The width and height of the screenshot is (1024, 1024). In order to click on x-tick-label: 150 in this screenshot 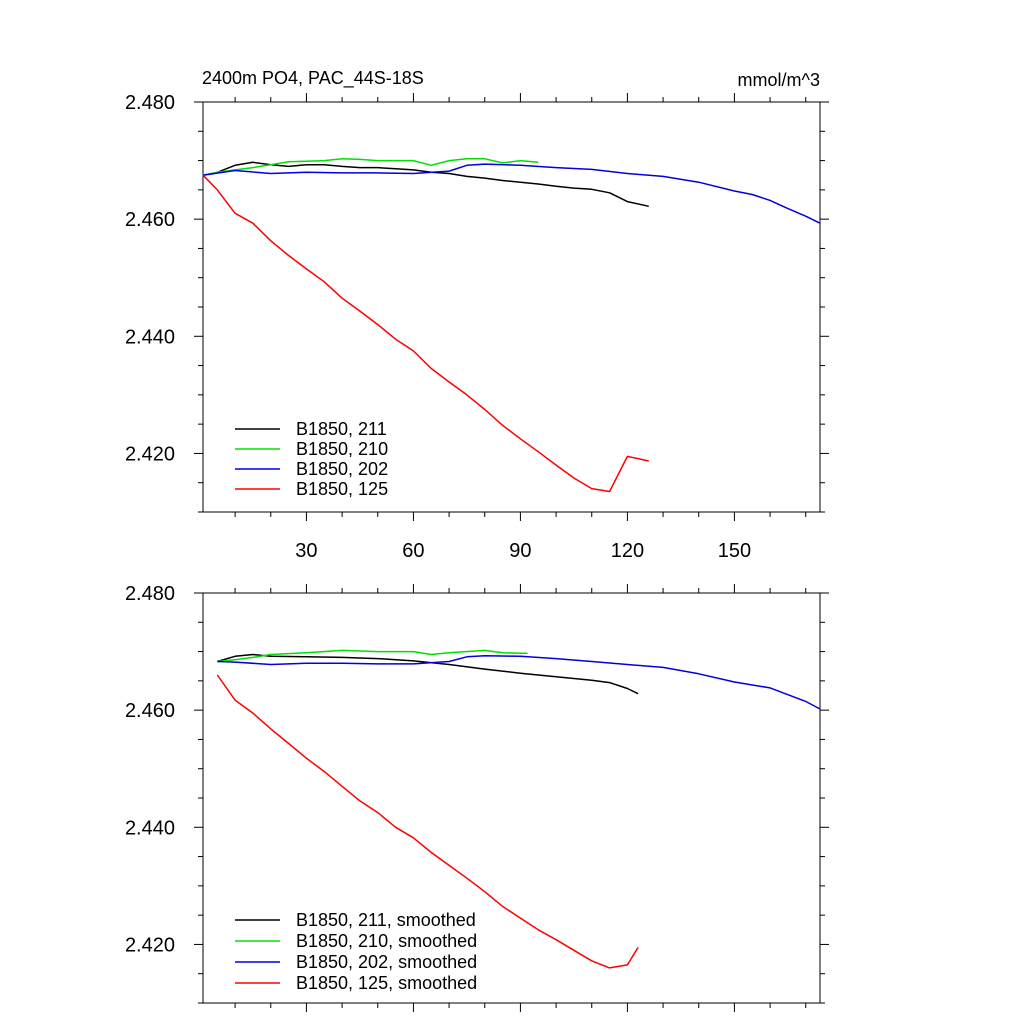, I will do `click(734, 551)`.